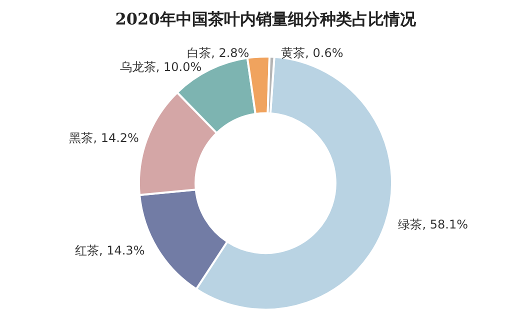  I want to click on slice-label: 黄茶, 0.6%, so click(312, 53).